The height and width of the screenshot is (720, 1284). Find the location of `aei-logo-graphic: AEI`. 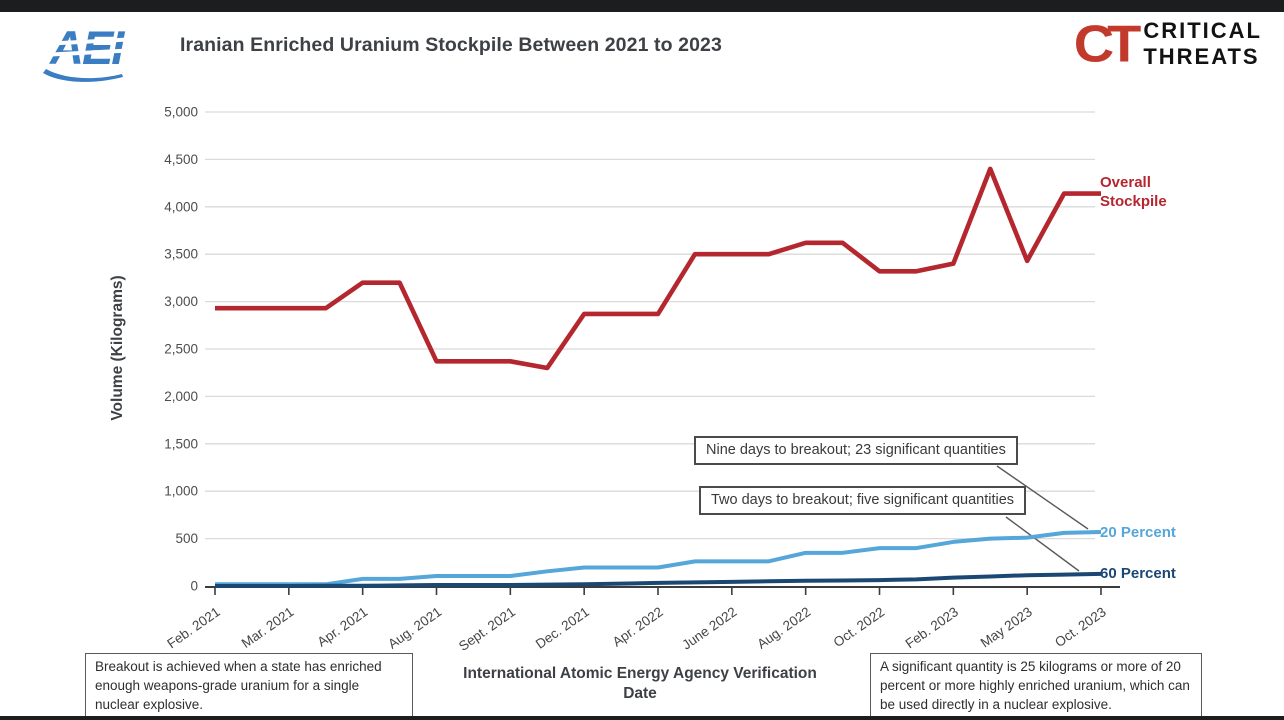

aei-logo-graphic: AEI is located at coordinates (100, 51).